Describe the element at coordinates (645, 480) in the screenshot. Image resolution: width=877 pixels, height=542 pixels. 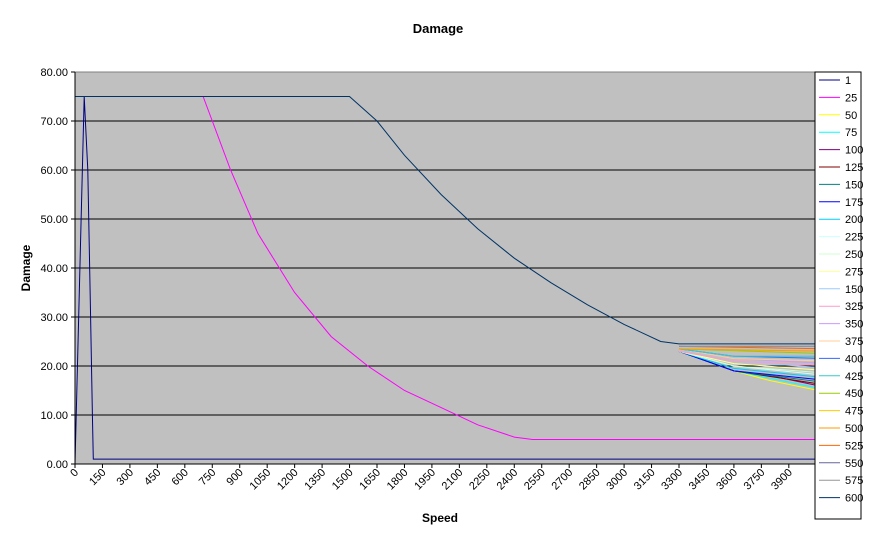
I see `x-tick-label: 3150` at that location.